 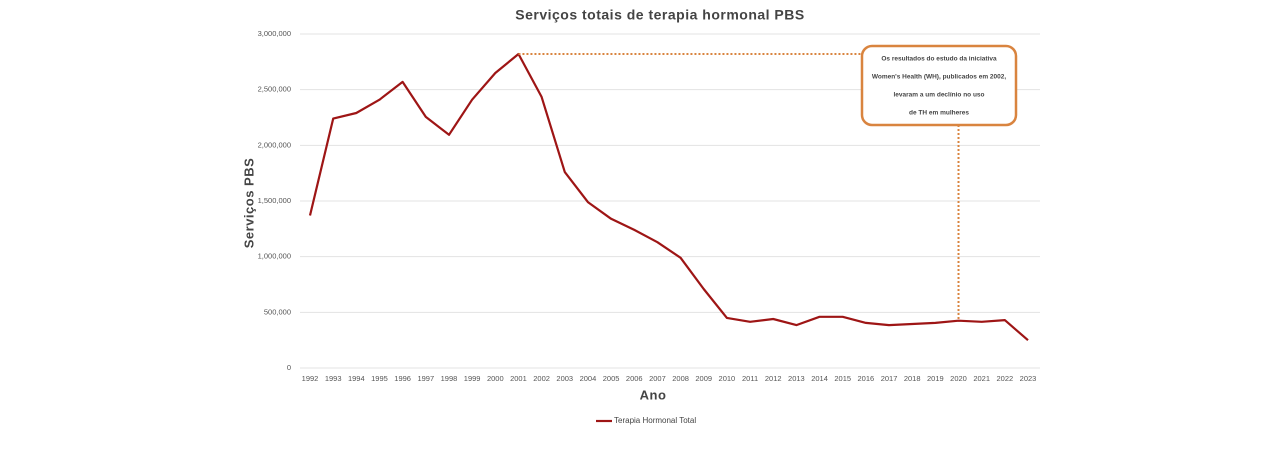 I want to click on x-tick-label: 2020, so click(x=958, y=378).